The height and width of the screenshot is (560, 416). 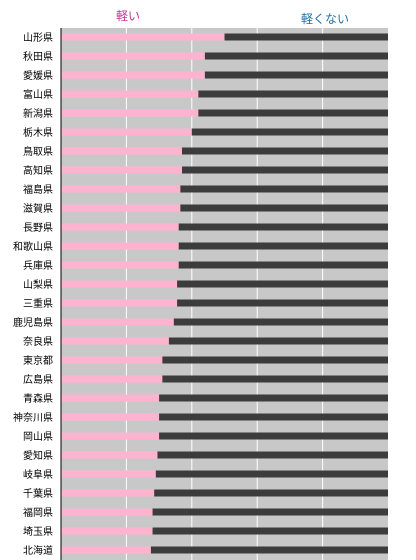 I want to click on category-label: 埼玉県, so click(x=38, y=531).